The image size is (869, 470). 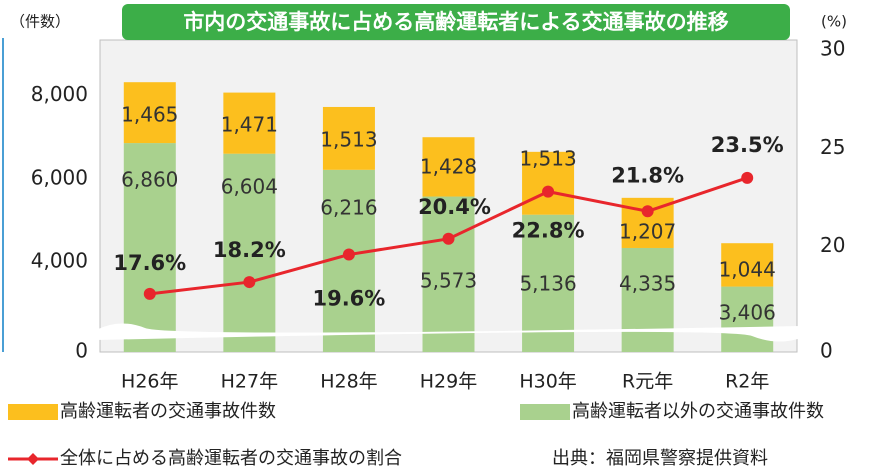 What do you see at coordinates (448, 382) in the screenshot?
I see `x-tick-label: H29年` at bounding box center [448, 382].